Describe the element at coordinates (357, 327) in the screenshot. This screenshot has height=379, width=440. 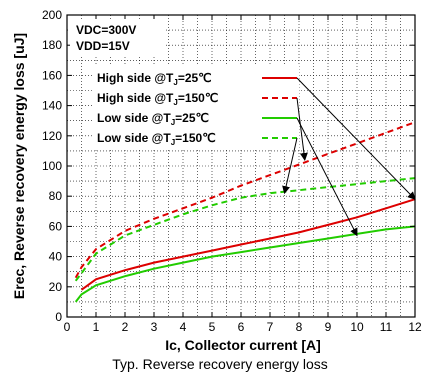
I see `x-tick-label: 10` at that location.